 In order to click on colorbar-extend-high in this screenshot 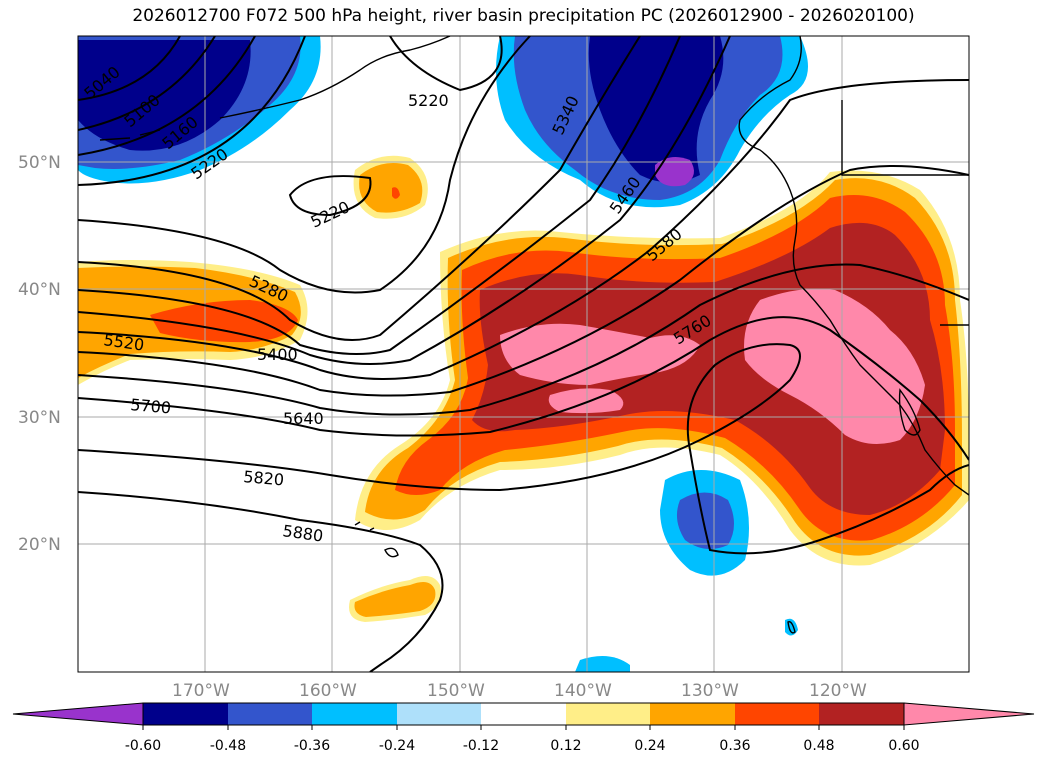, I will do `click(969, 714)`.